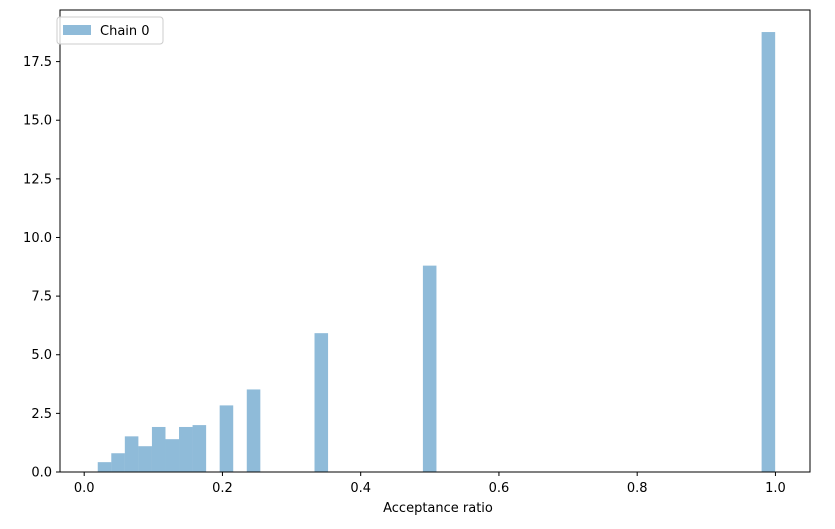 Image resolution: width=835 pixels, height=529 pixels. Describe the element at coordinates (77, 30) in the screenshot. I see `legend-swatch` at that location.